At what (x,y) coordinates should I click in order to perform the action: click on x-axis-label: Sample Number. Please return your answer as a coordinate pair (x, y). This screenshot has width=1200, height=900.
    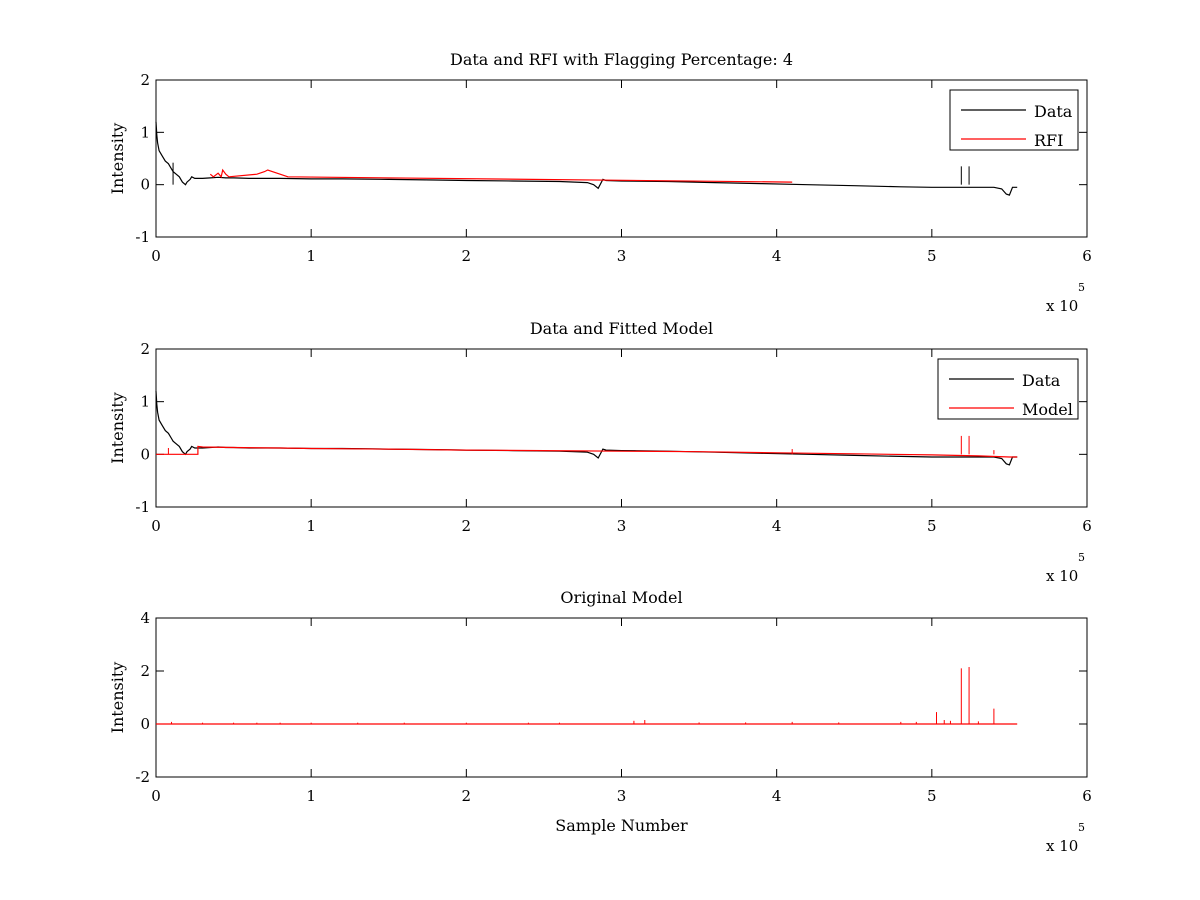
    Looking at the image, I should click on (621, 825).